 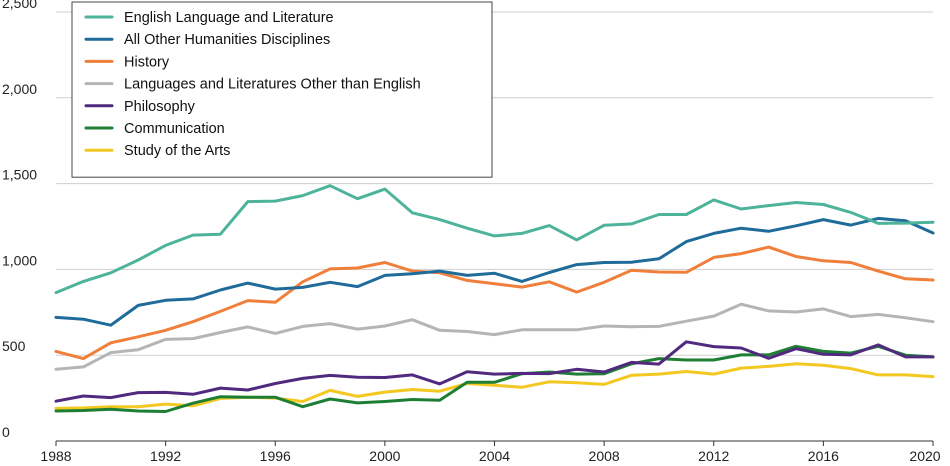 What do you see at coordinates (604, 456) in the screenshot?
I see `x-tick-label: 2008` at bounding box center [604, 456].